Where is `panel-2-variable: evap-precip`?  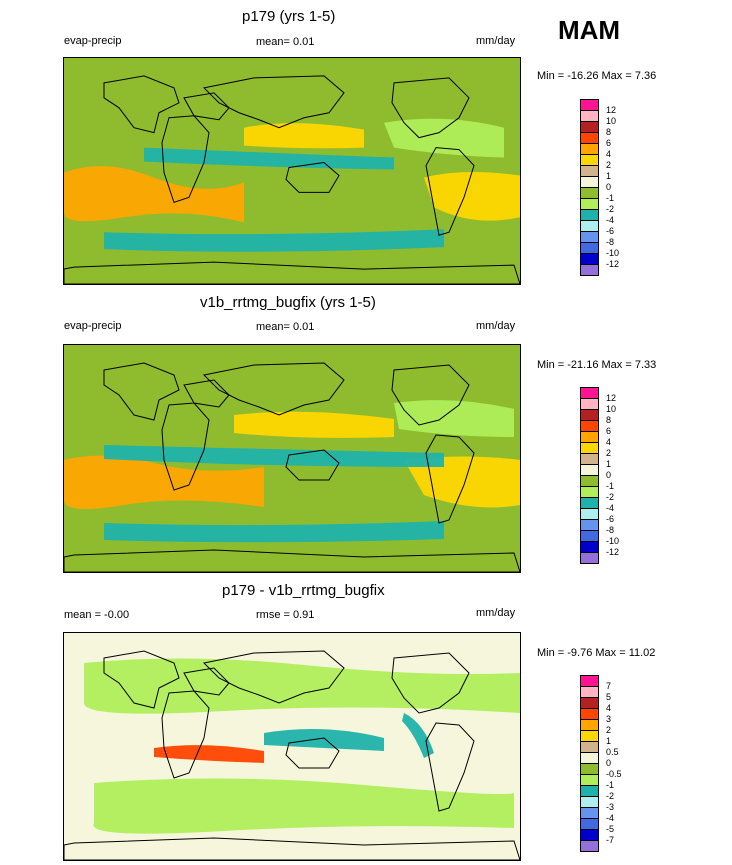
panel-2-variable: evap-precip is located at coordinates (93, 326).